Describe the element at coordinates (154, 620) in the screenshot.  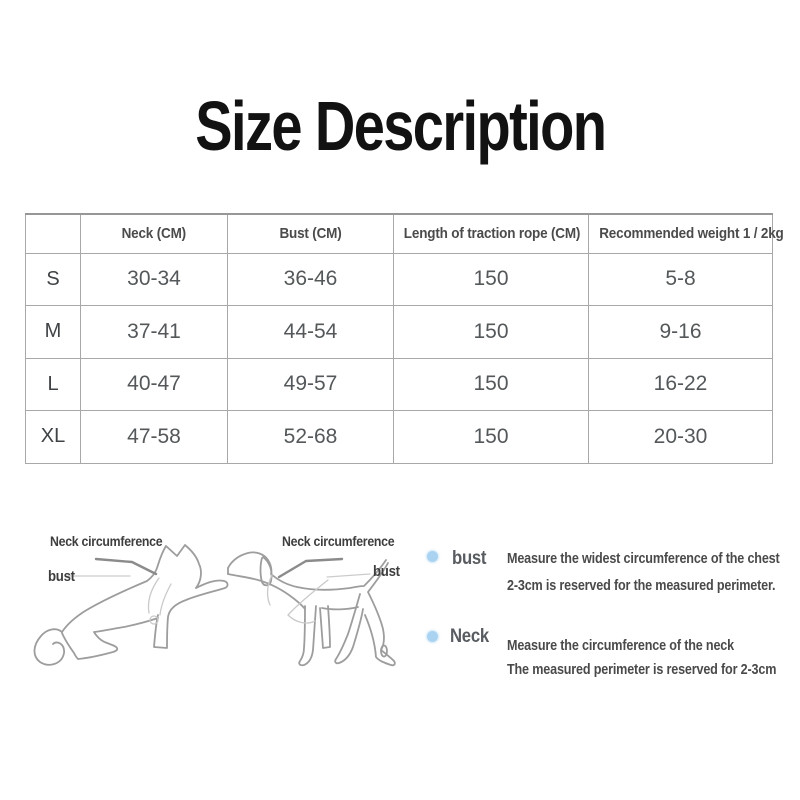
I see `cat-harness-ring` at that location.